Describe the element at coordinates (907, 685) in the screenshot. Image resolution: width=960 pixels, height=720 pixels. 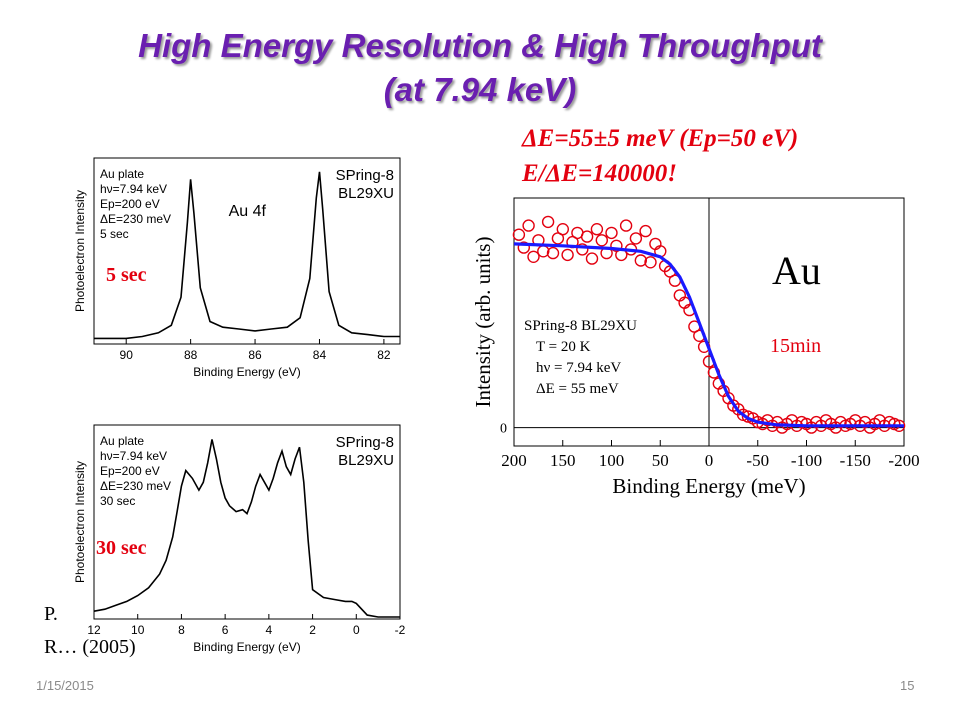
I see `slide-page-number: 15` at that location.